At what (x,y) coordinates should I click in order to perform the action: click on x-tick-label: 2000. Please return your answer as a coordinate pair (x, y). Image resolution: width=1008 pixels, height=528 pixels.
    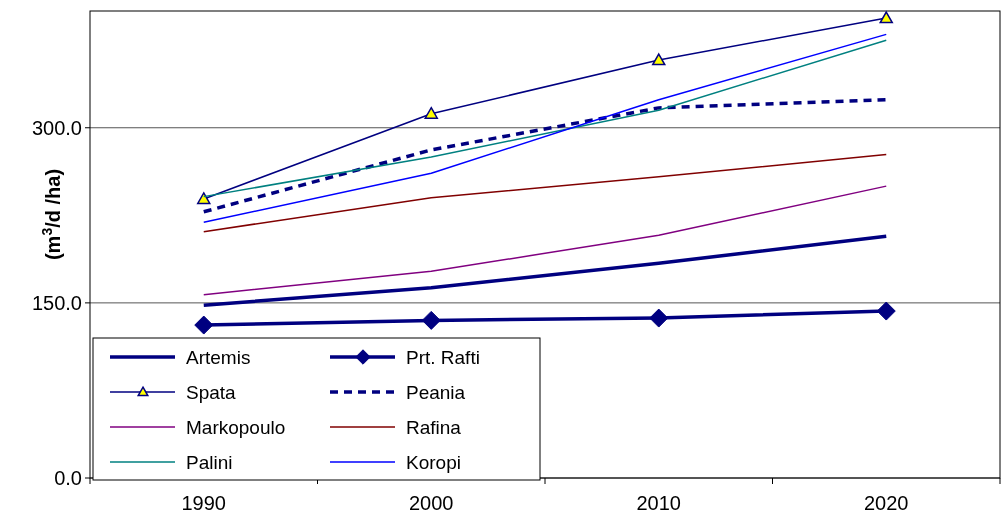
    Looking at the image, I should click on (431, 503).